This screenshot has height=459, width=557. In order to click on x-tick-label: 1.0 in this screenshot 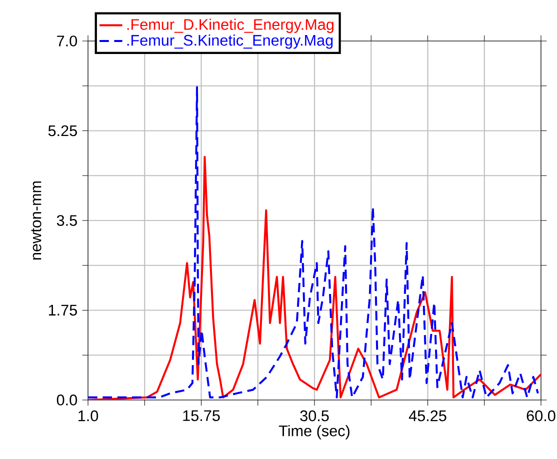, I will do `click(88, 416)`.